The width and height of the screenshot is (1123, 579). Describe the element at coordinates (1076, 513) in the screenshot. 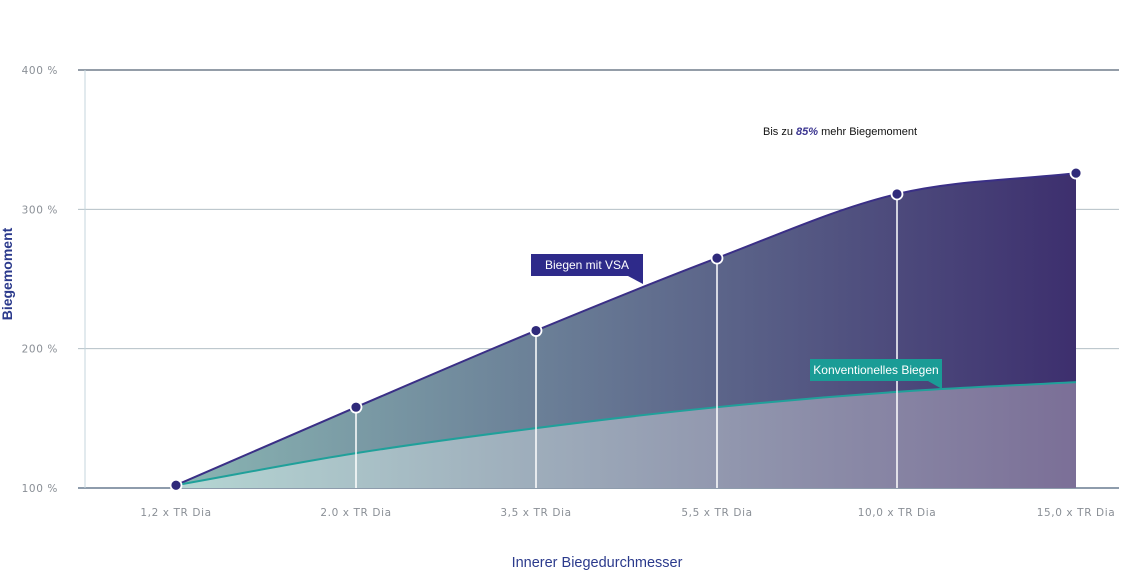

I see `x-tick-label: 15,0 x TR Dia` at that location.